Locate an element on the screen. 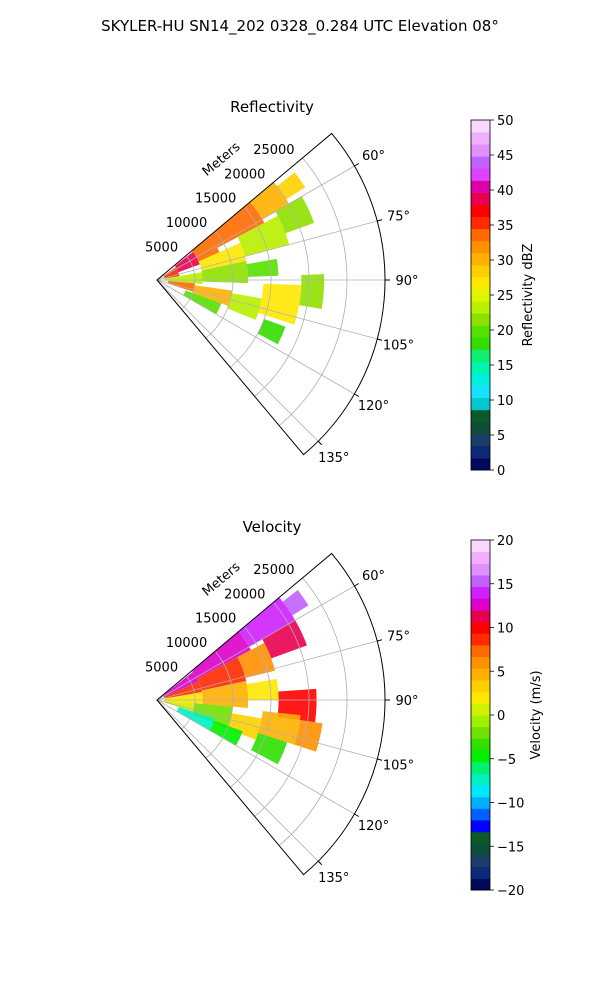 The image size is (600, 1000). colorbar-tick-label: 30 is located at coordinates (505, 261).